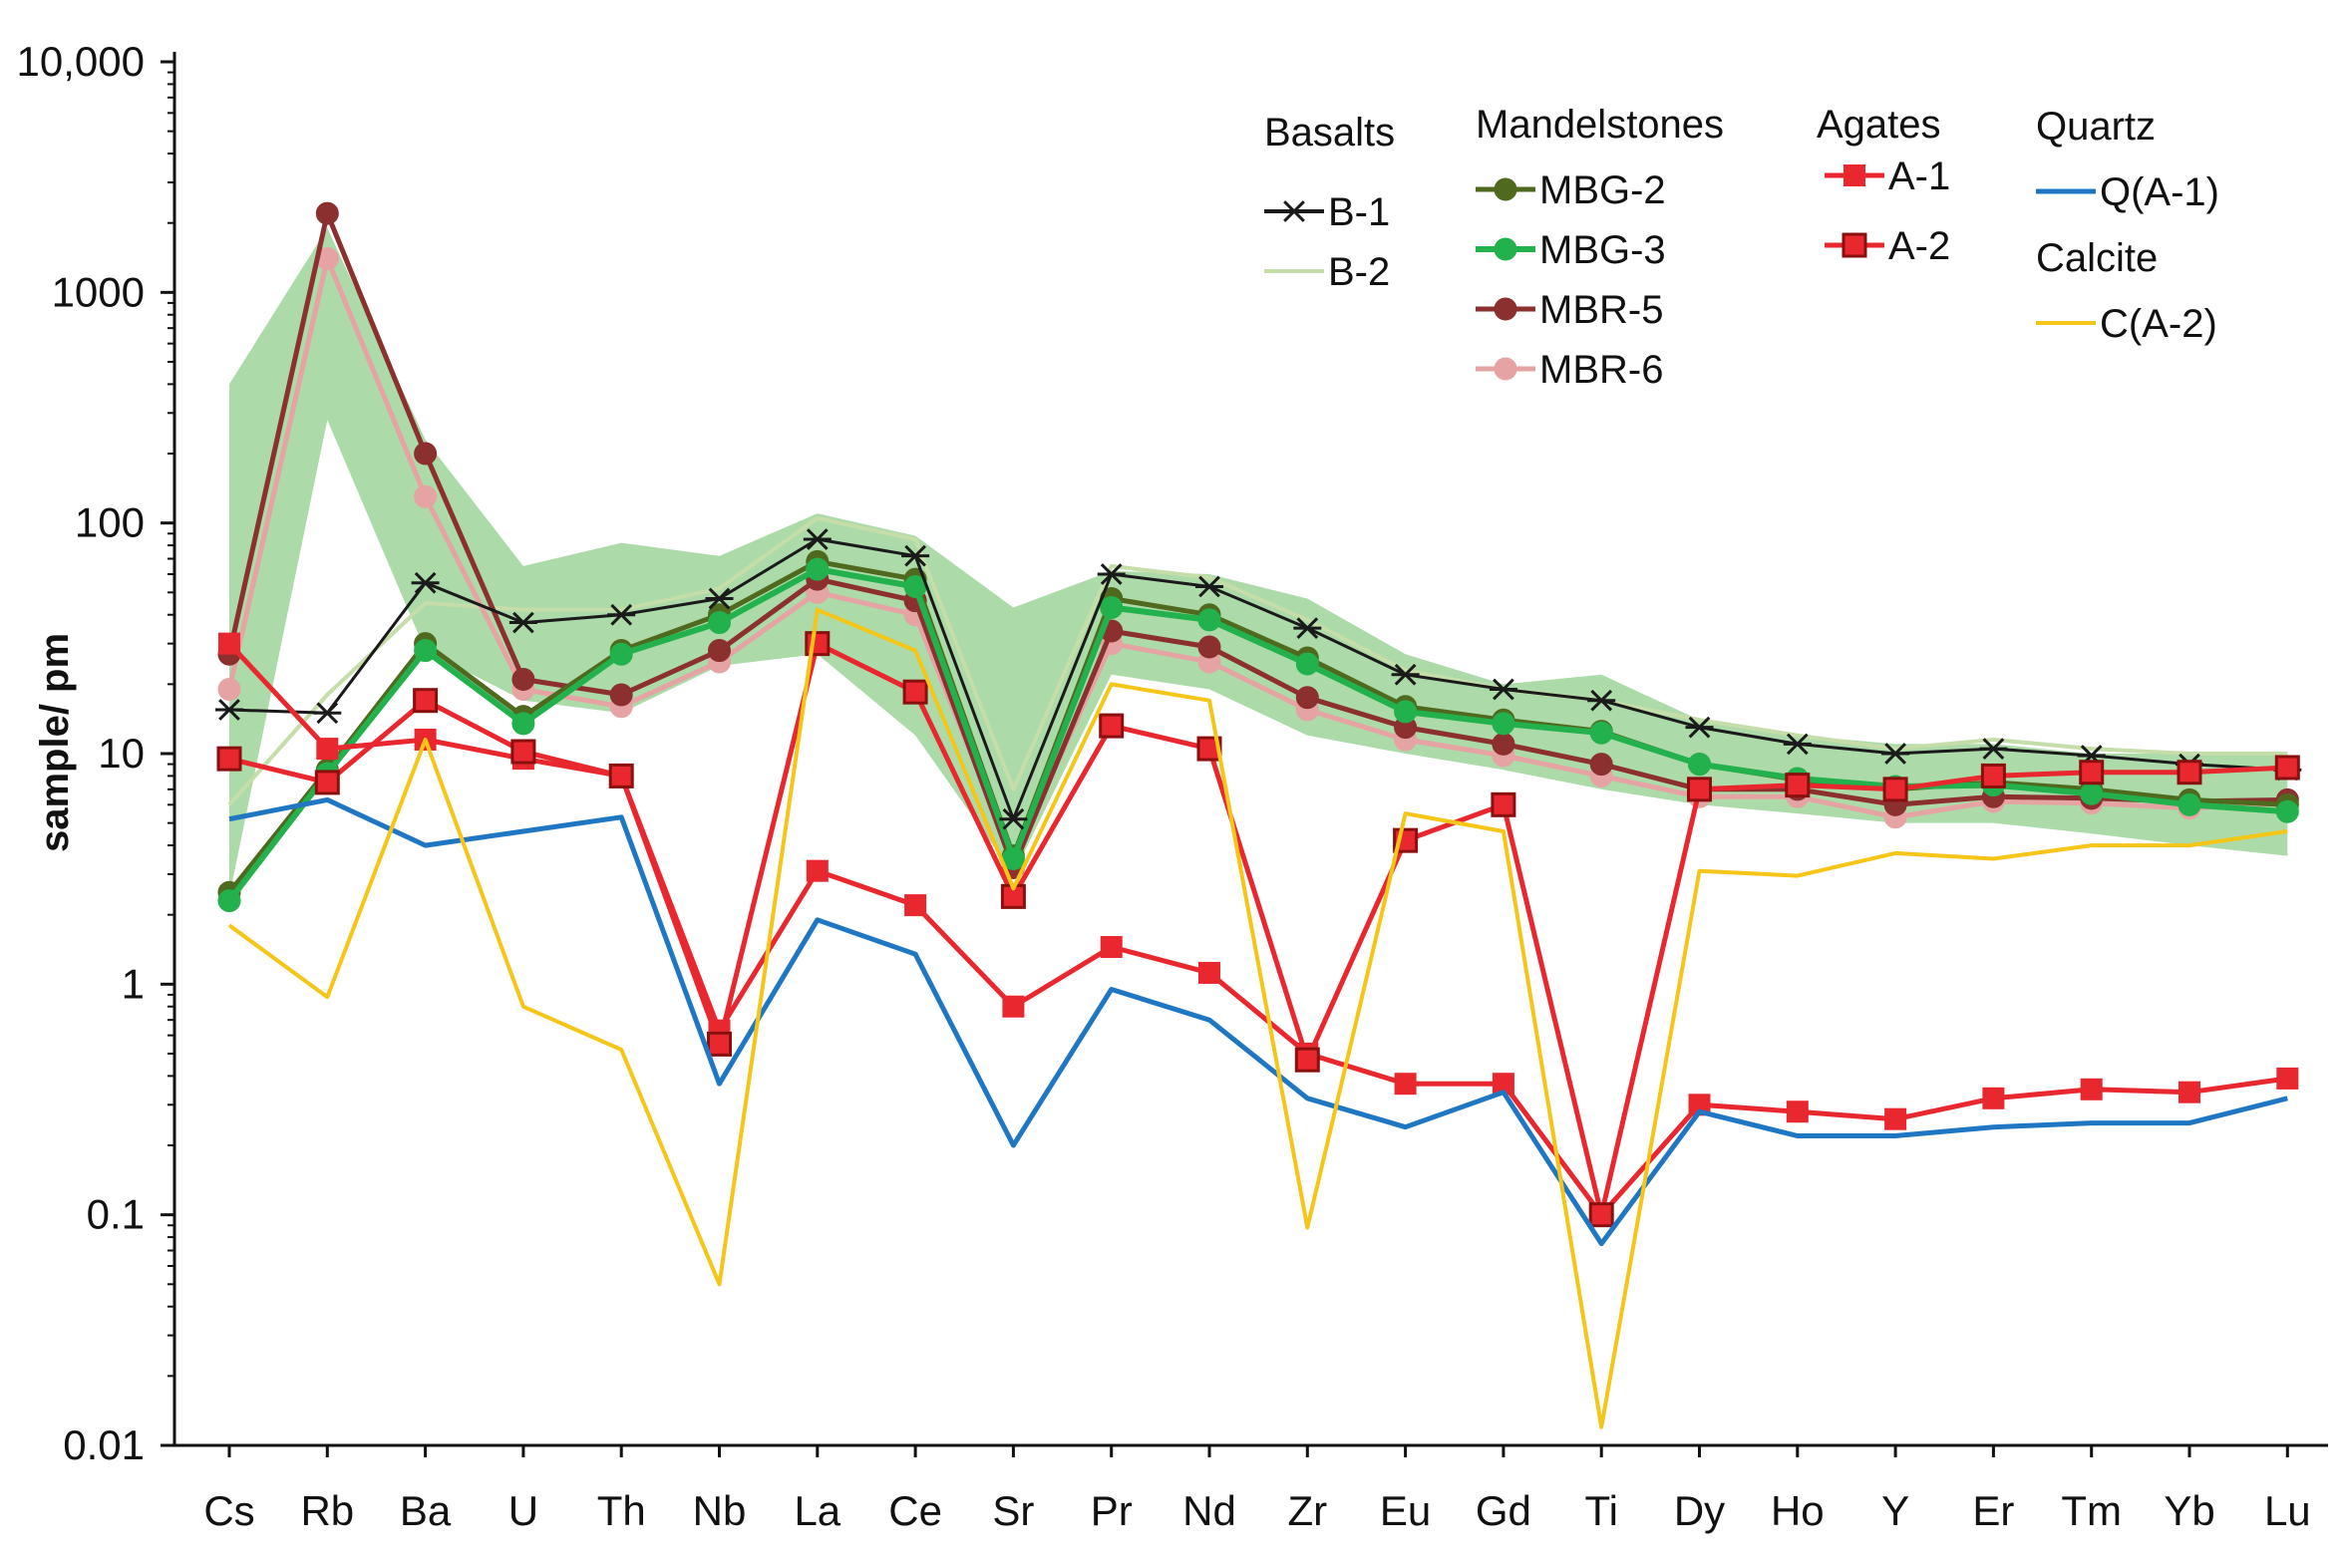 This screenshot has height=1568, width=2347. Describe the element at coordinates (1112, 1510) in the screenshot. I see `x-tick-label: Pr` at that location.